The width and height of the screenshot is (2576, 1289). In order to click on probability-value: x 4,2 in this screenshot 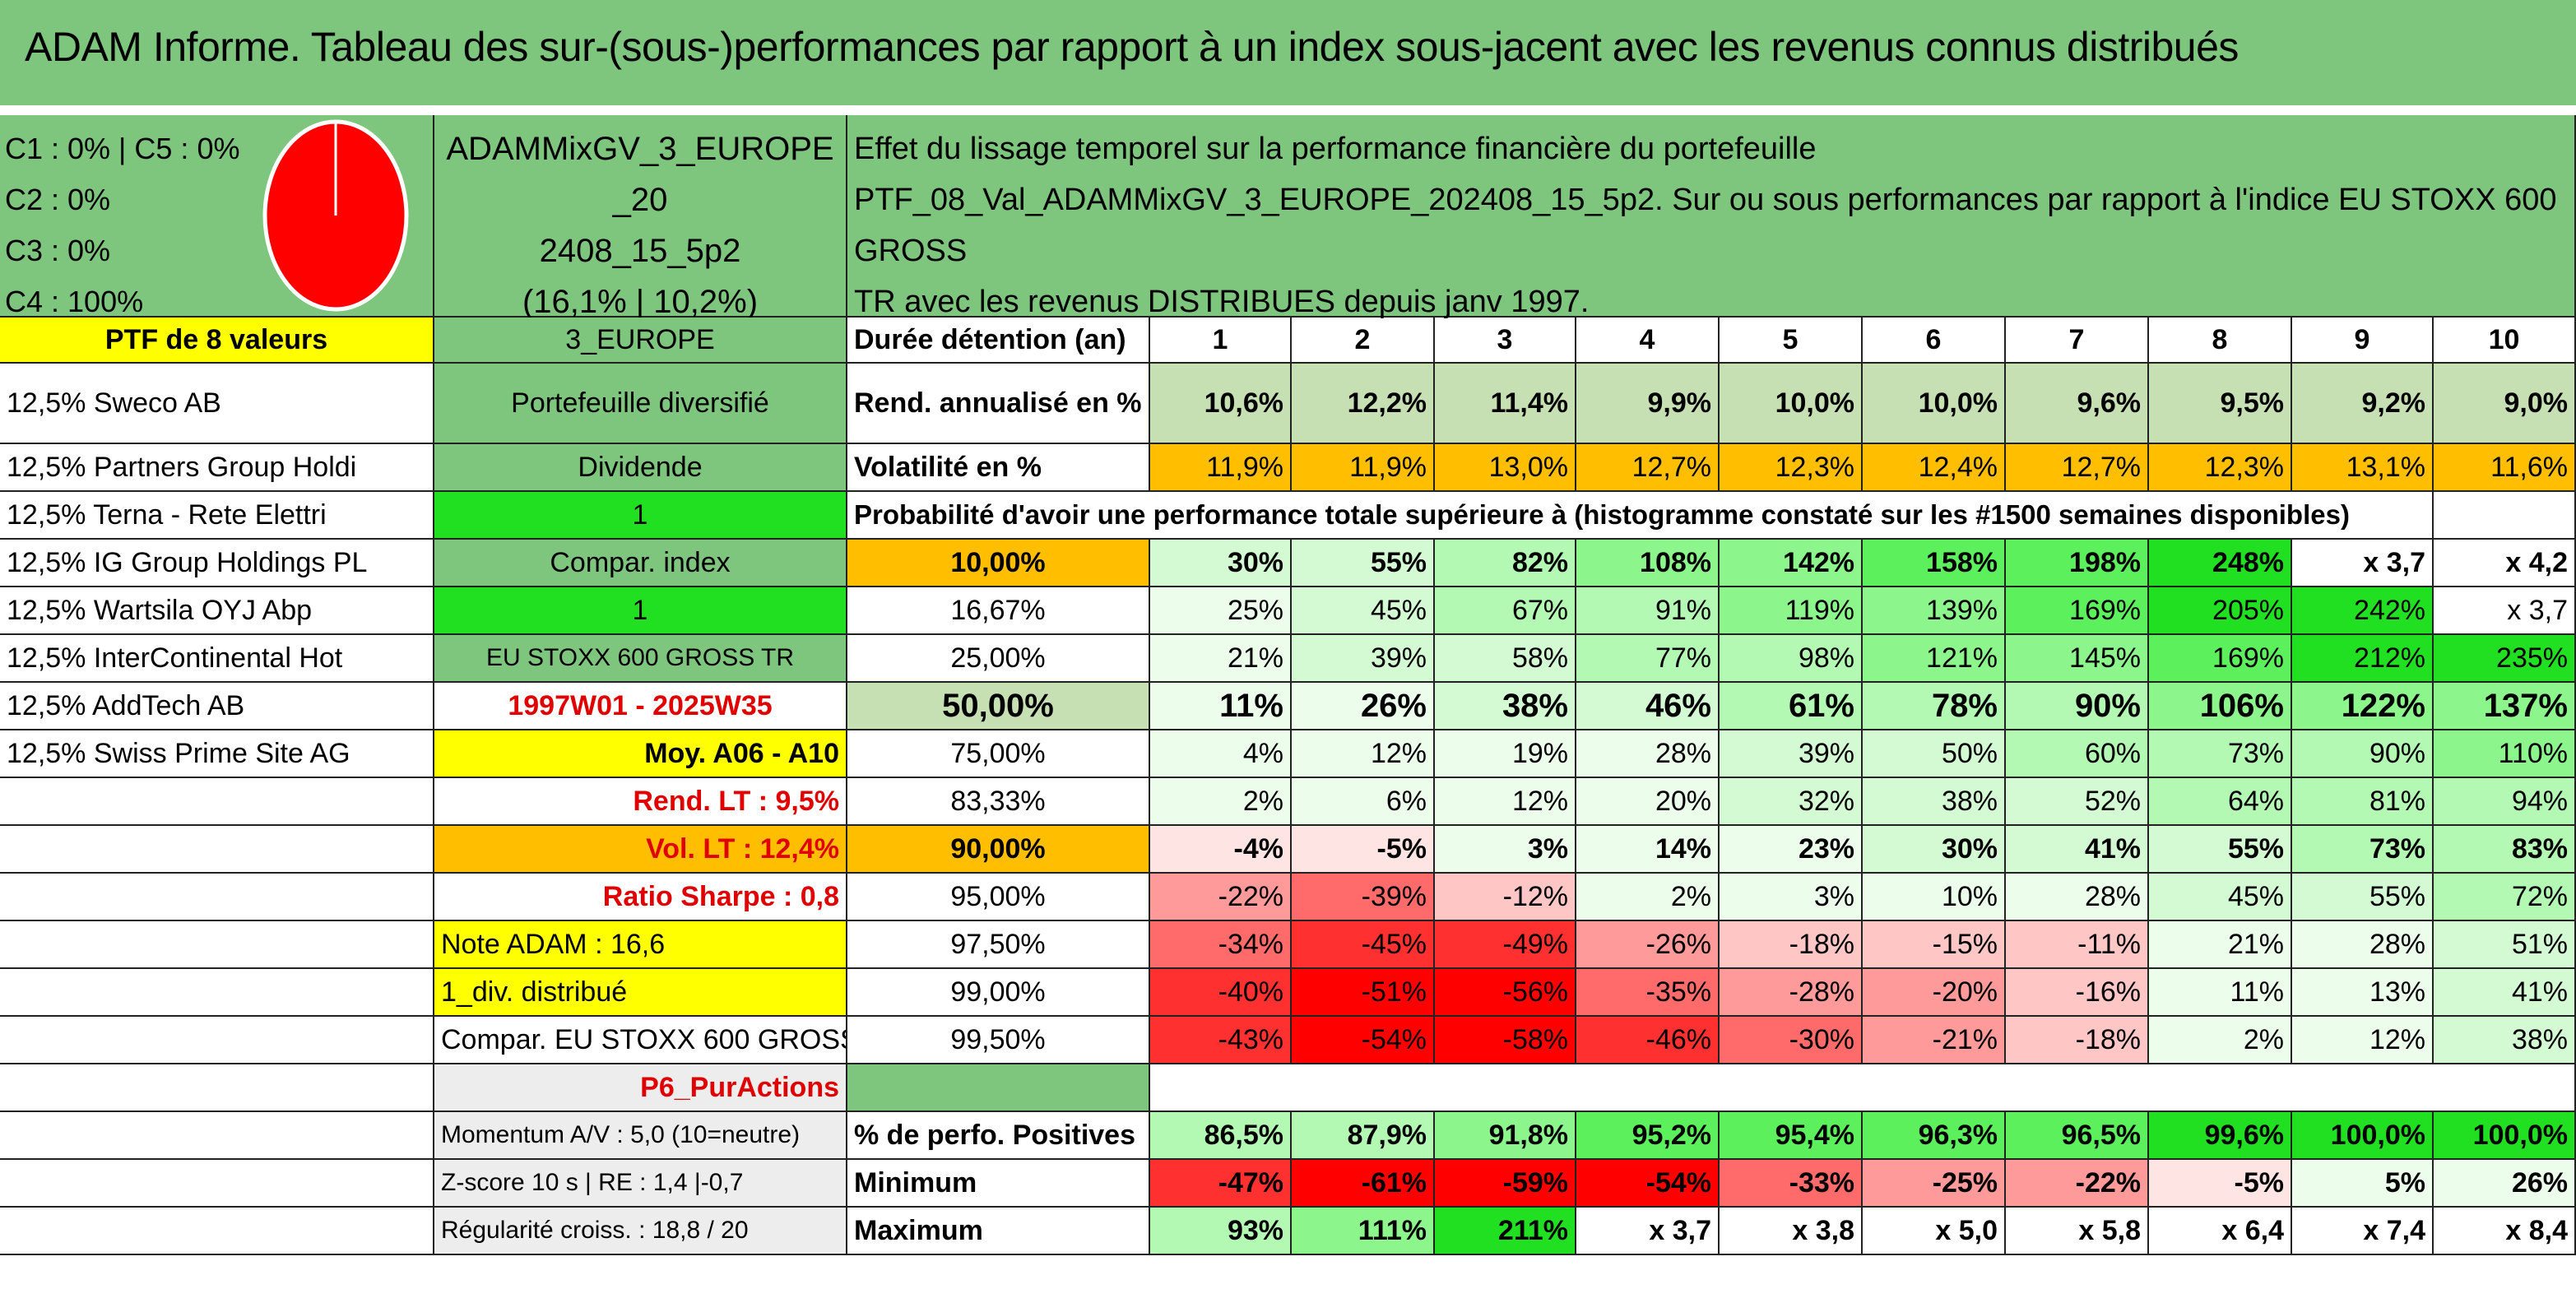, I will do `click(2505, 563)`.